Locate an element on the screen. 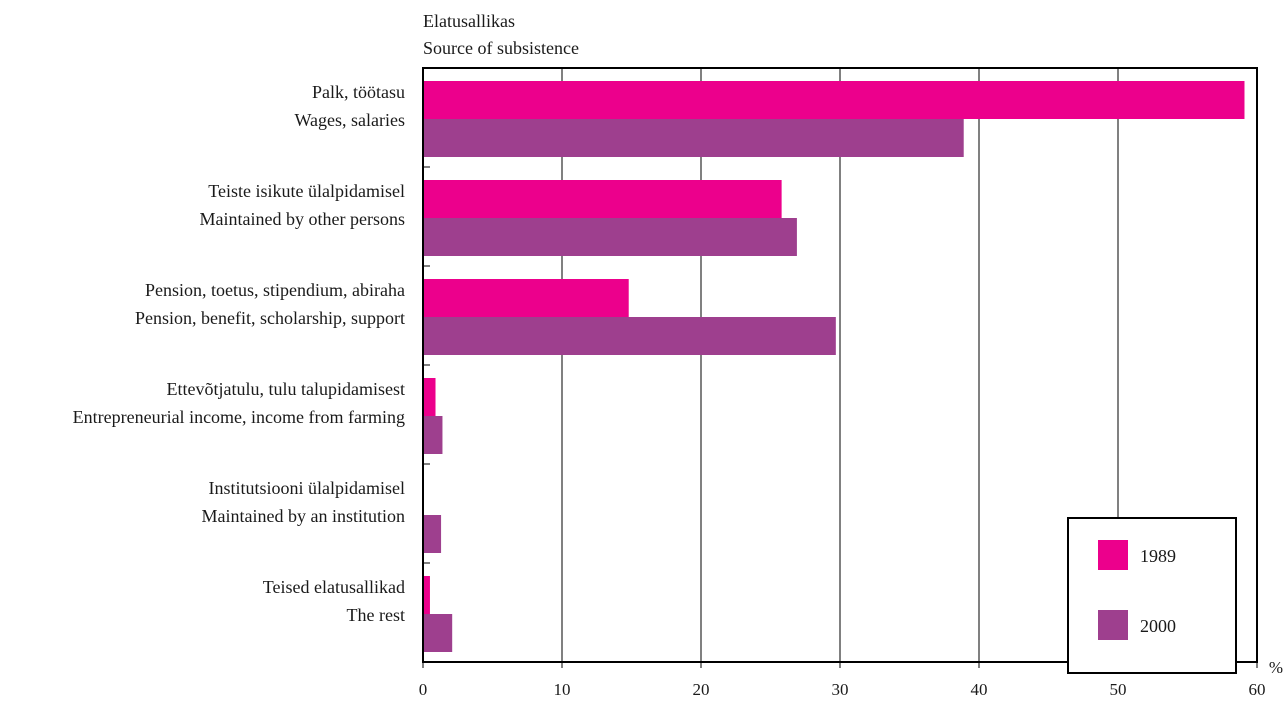  category-label-5-line1: Teised elatusallikad is located at coordinates (334, 587).